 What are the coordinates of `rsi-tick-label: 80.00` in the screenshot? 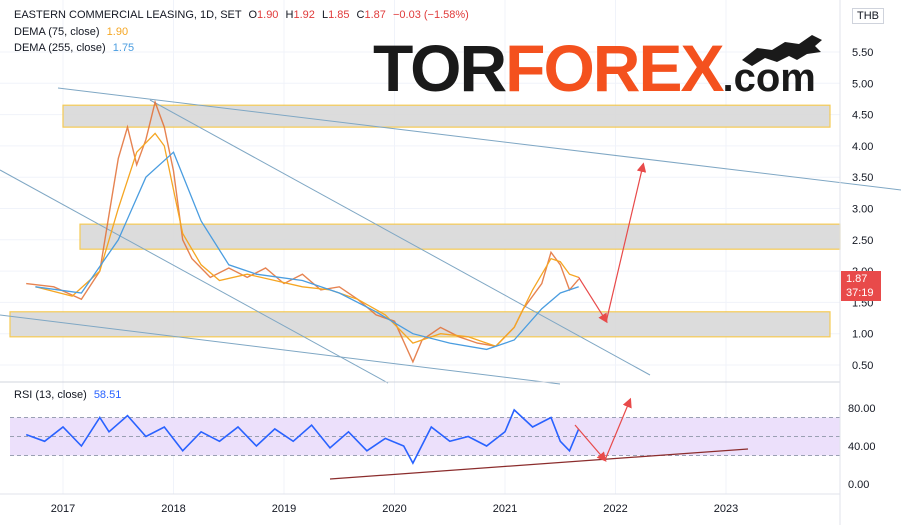 It's located at (862, 409).